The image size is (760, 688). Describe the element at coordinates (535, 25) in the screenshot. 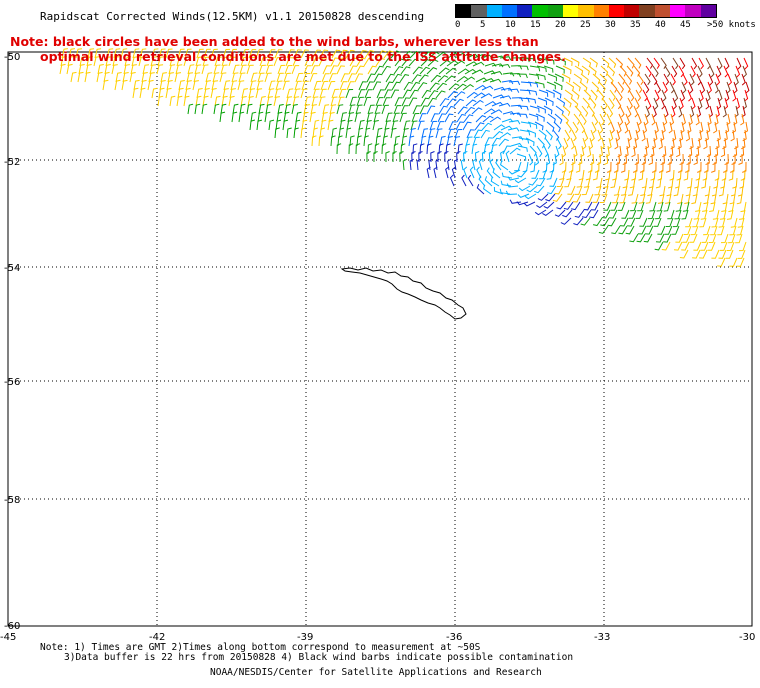

I see `legend-label: 15` at that location.